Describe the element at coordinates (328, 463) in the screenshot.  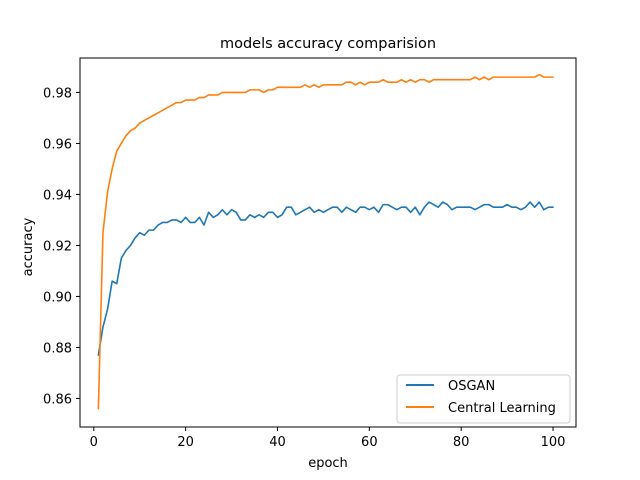
I see `x-axis-label: epoch` at that location.